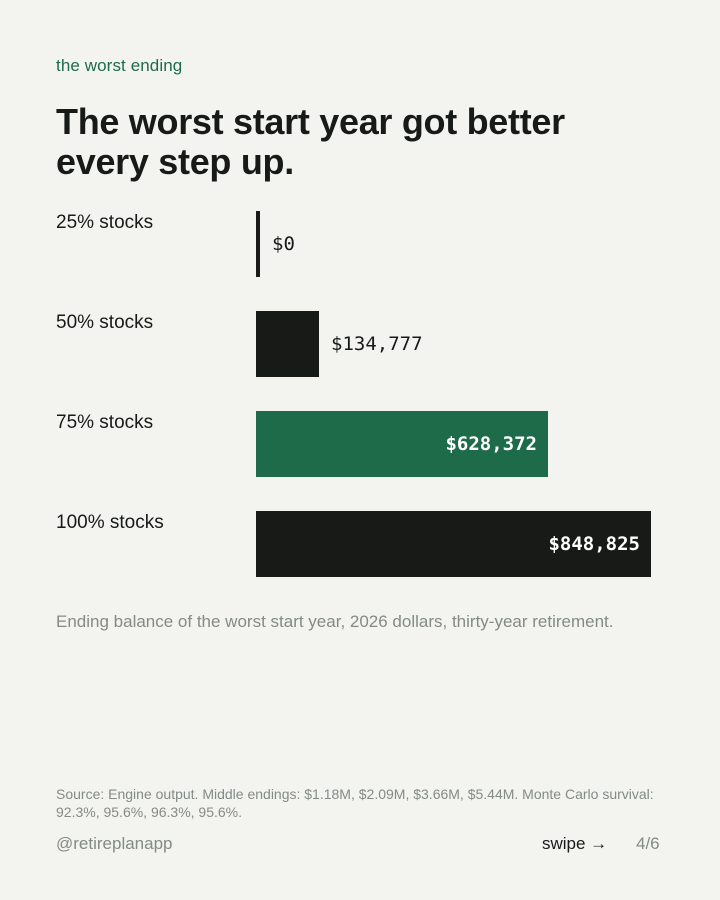 Image resolution: width=720 pixels, height=900 pixels. I want to click on data-label: $628,372, so click(491, 444).